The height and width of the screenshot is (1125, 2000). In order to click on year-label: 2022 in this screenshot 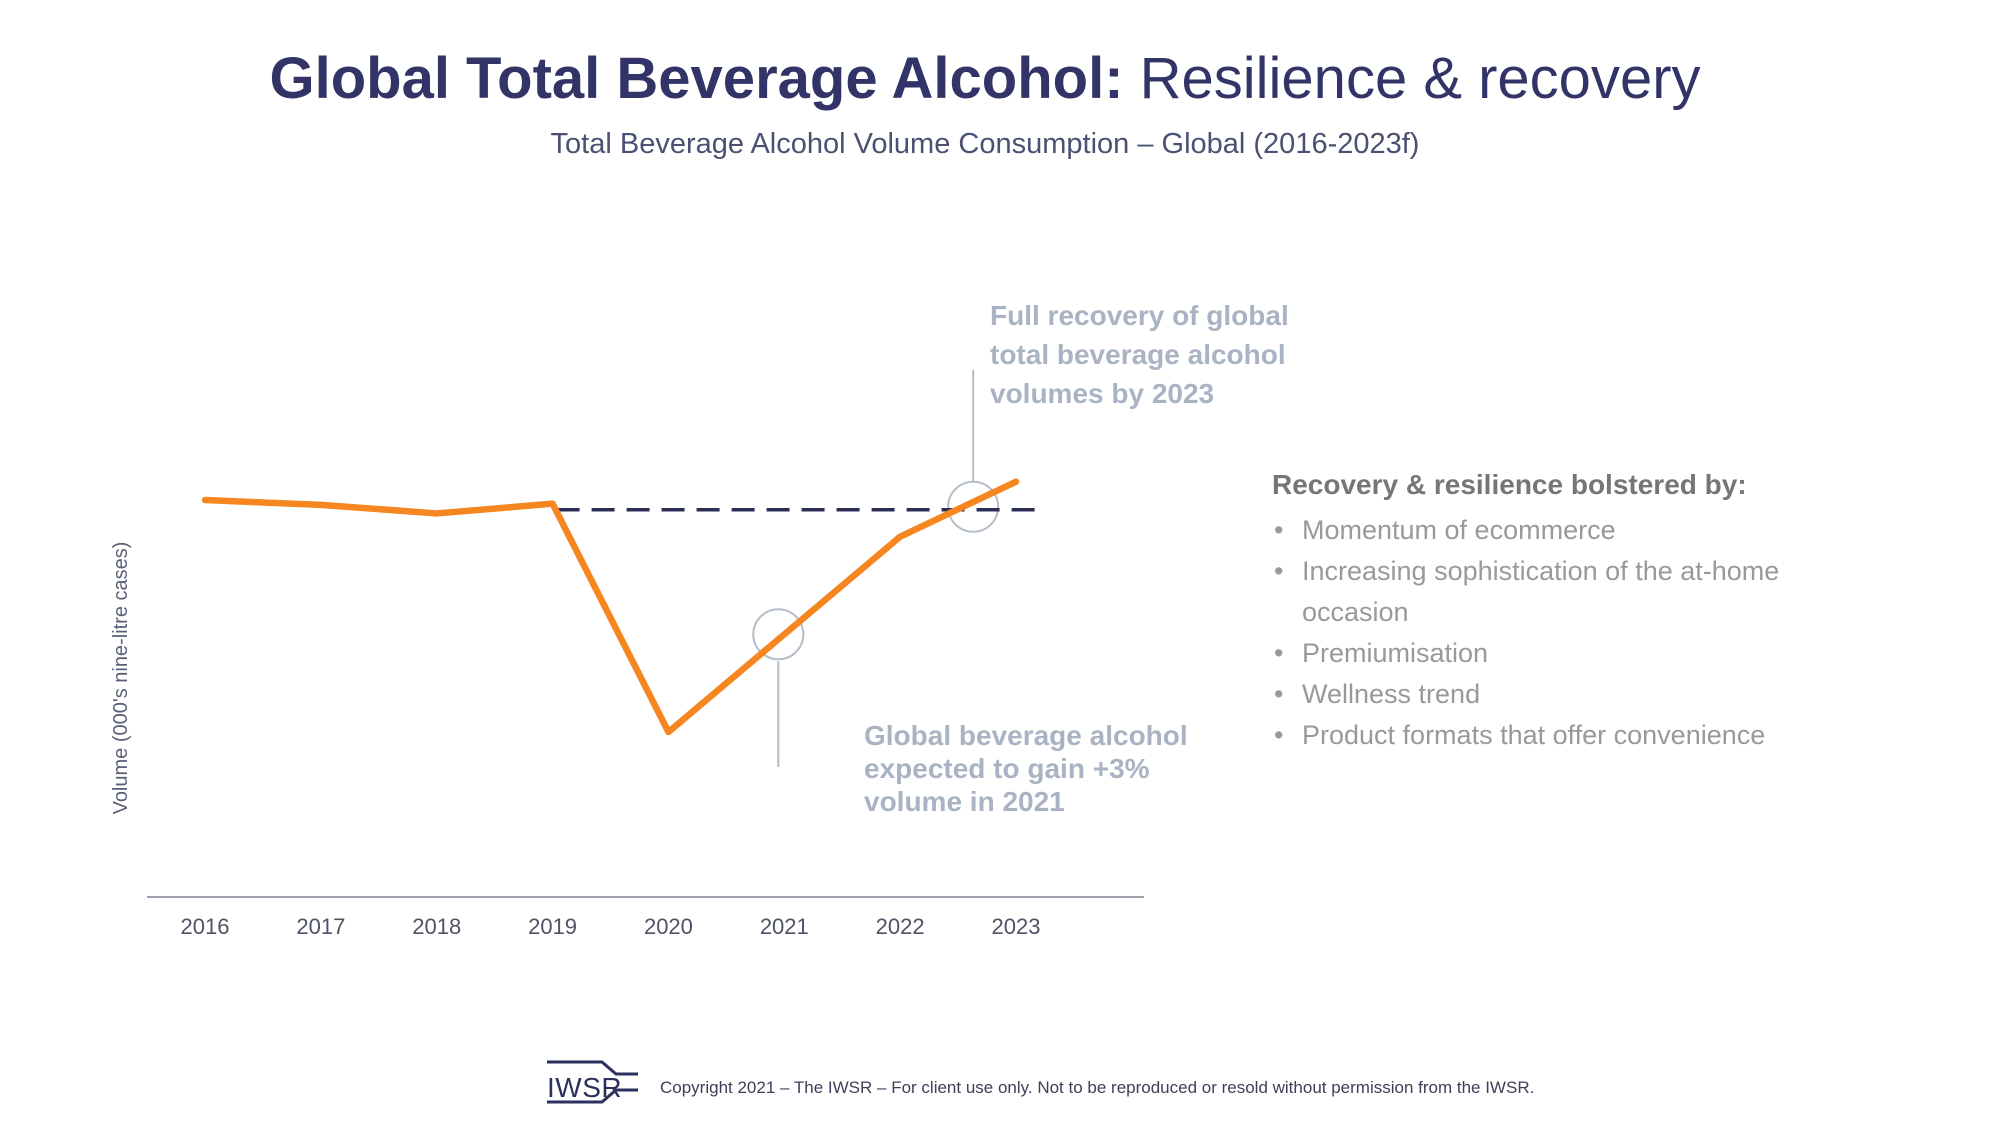, I will do `click(900, 926)`.